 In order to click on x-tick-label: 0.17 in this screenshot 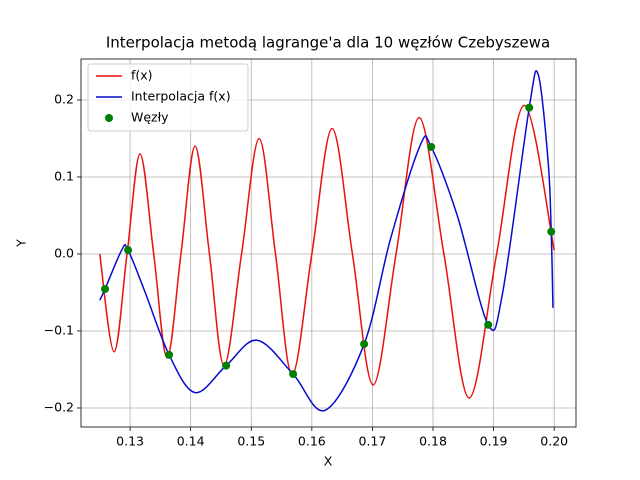, I will do `click(373, 441)`.